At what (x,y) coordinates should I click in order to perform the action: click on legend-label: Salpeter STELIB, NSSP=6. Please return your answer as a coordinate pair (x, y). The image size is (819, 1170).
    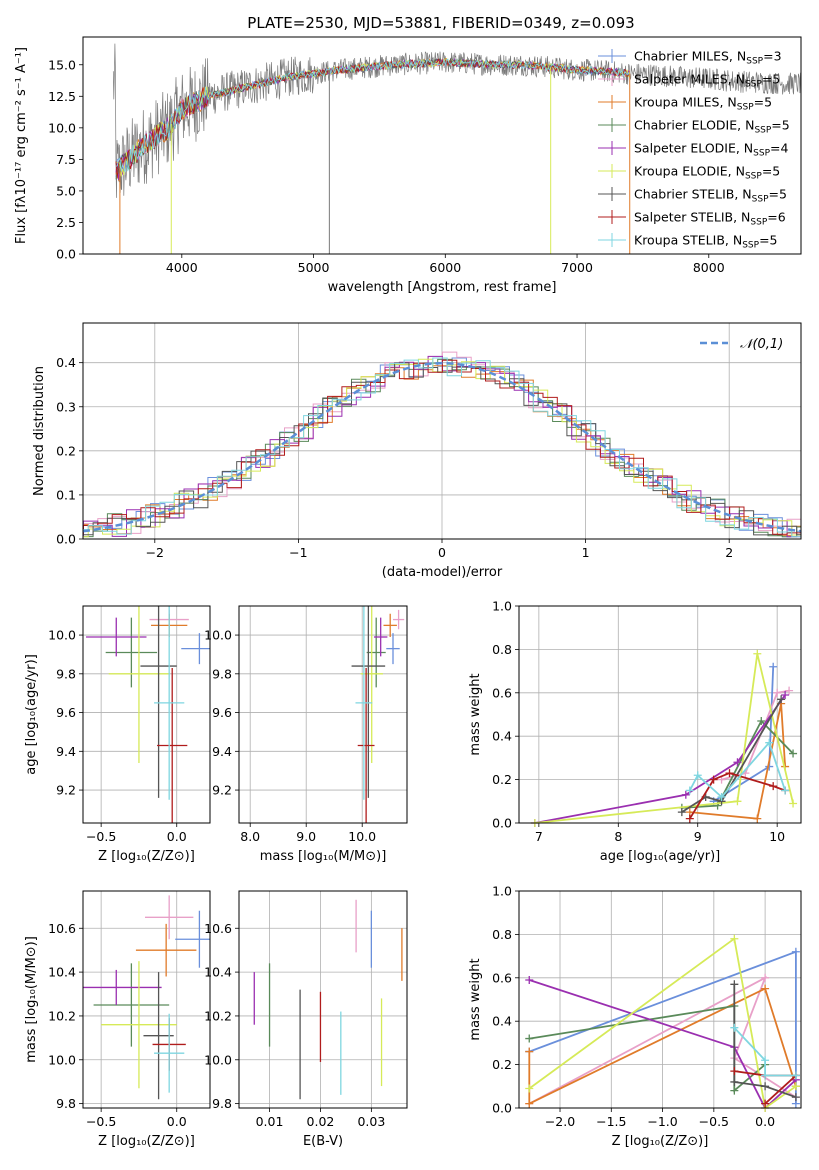
    Looking at the image, I should click on (710, 219).